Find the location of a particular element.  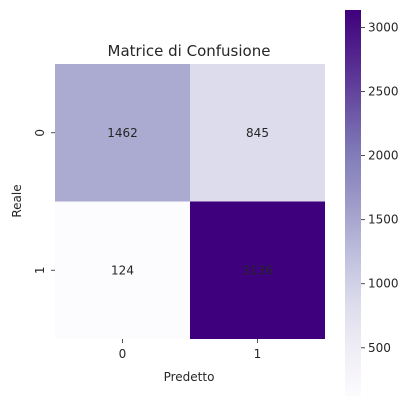

cell-value-label: 3136 is located at coordinates (257, 270).